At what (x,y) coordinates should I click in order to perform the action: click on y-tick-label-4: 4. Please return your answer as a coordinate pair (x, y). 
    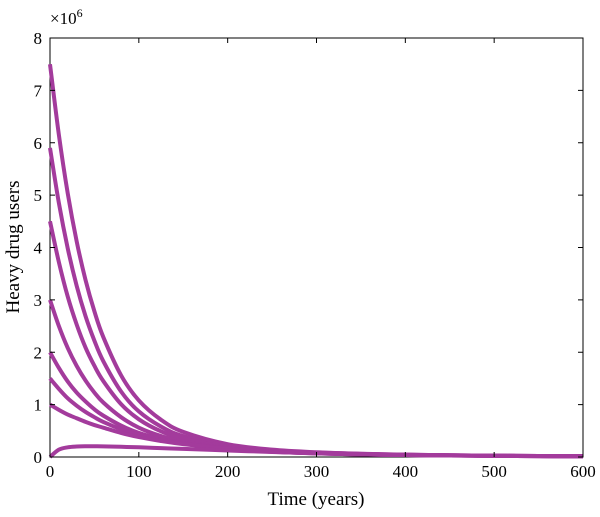
    Looking at the image, I should click on (38, 248).